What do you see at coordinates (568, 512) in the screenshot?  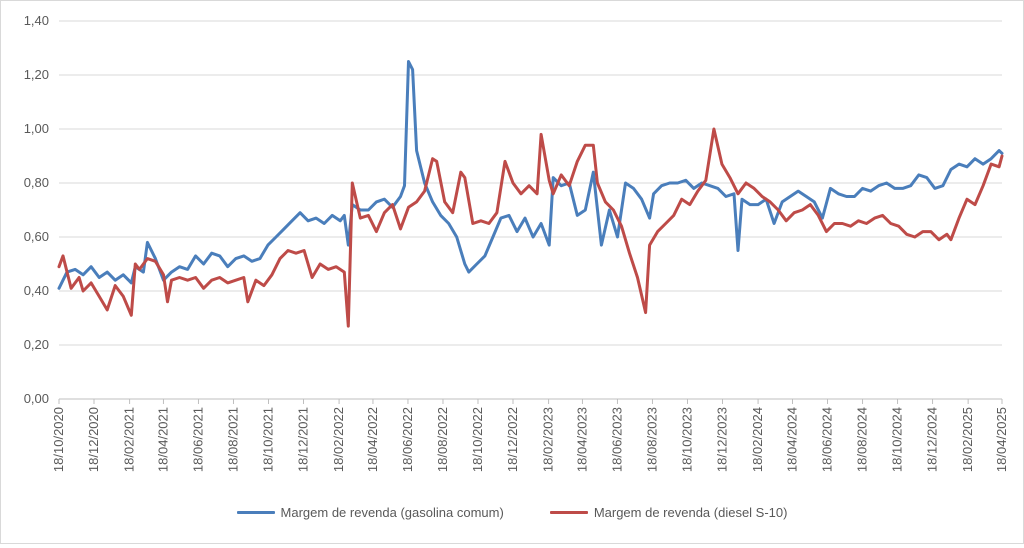 I see `legend-swatch-diesel` at bounding box center [568, 512].